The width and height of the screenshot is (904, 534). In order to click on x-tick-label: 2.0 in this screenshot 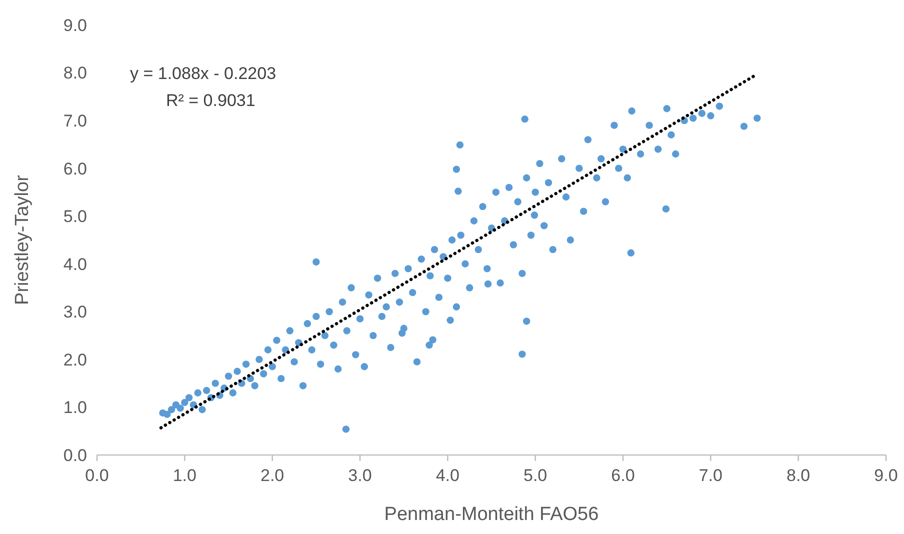, I will do `click(272, 475)`.